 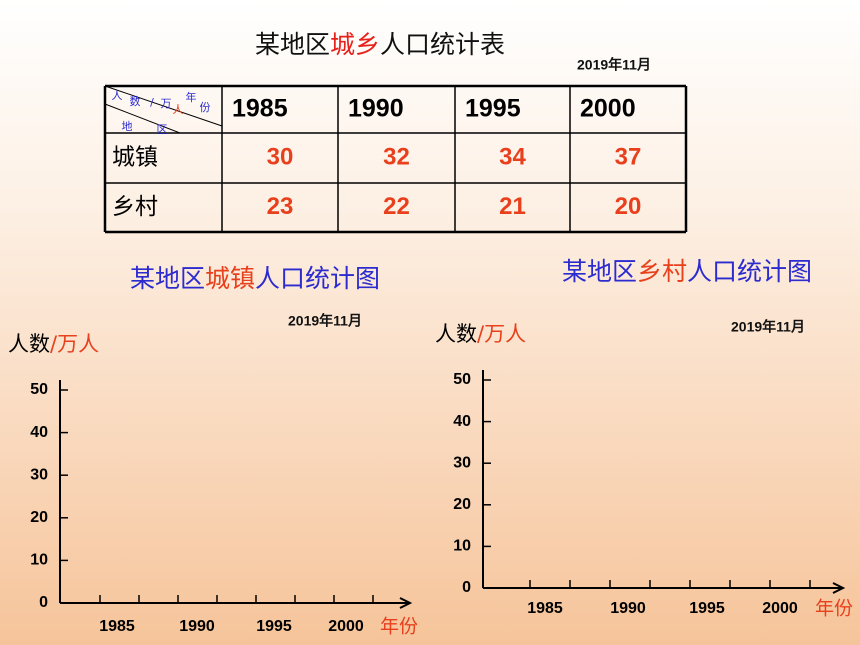 What do you see at coordinates (396, 206) in the screenshot?
I see `cell-value: 22` at bounding box center [396, 206].